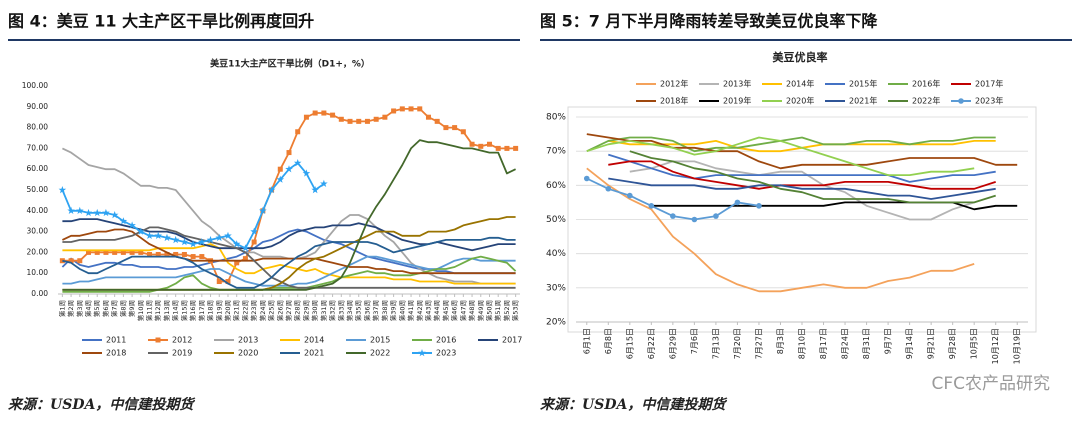 The width and height of the screenshot is (1080, 432). What do you see at coordinates (800, 84) in the screenshot?
I see `legend-label: 2014年` at bounding box center [800, 84].